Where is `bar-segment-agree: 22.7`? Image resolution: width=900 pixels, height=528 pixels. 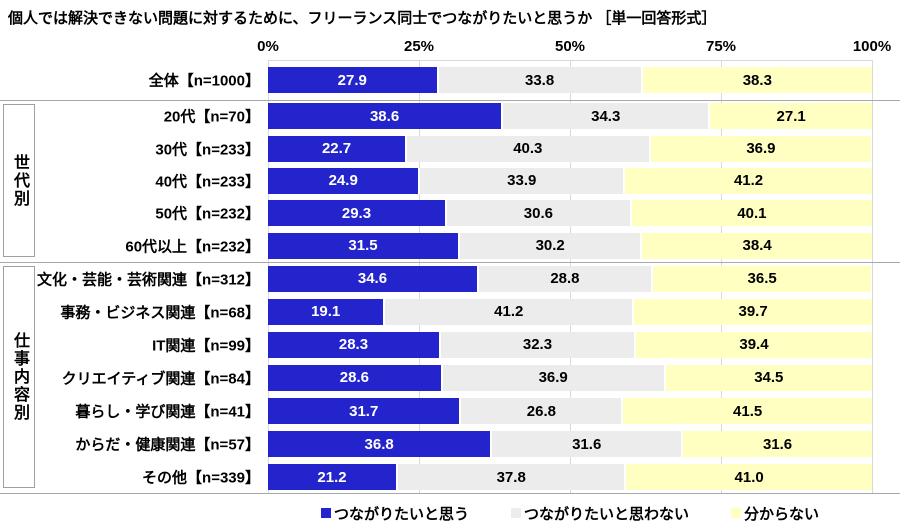
bar-segment-agree: 22.7 is located at coordinates (337, 148).